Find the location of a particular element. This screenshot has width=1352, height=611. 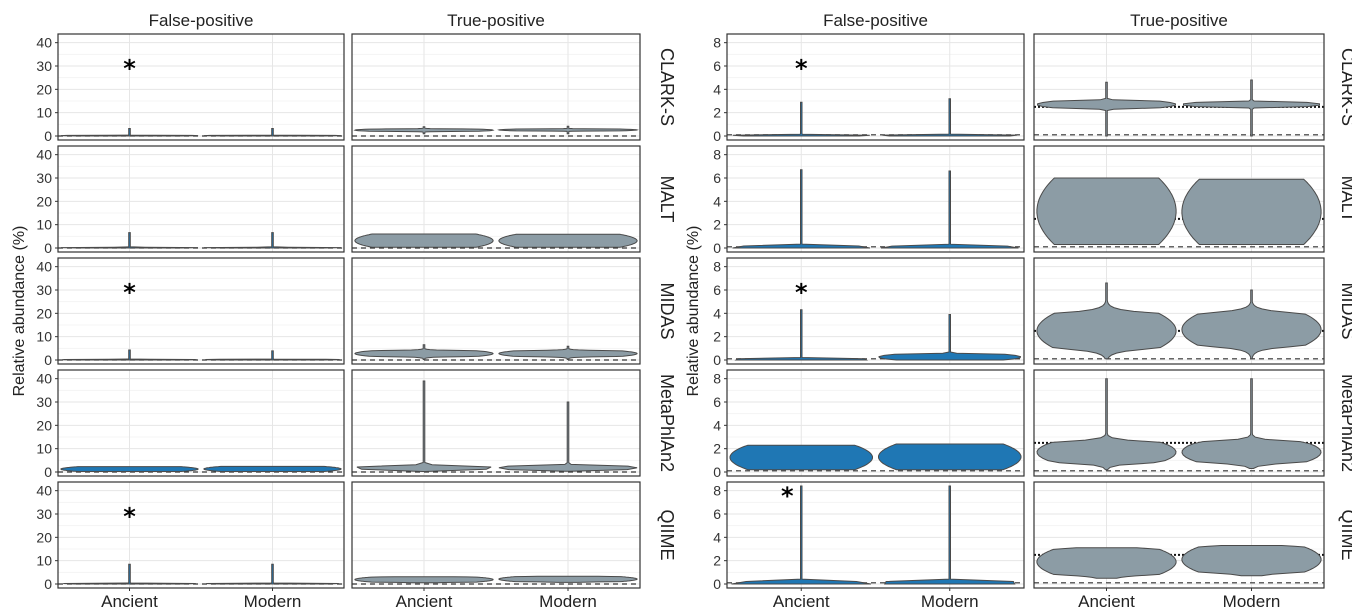

row-strip-label: MALT is located at coordinates (667, 199).